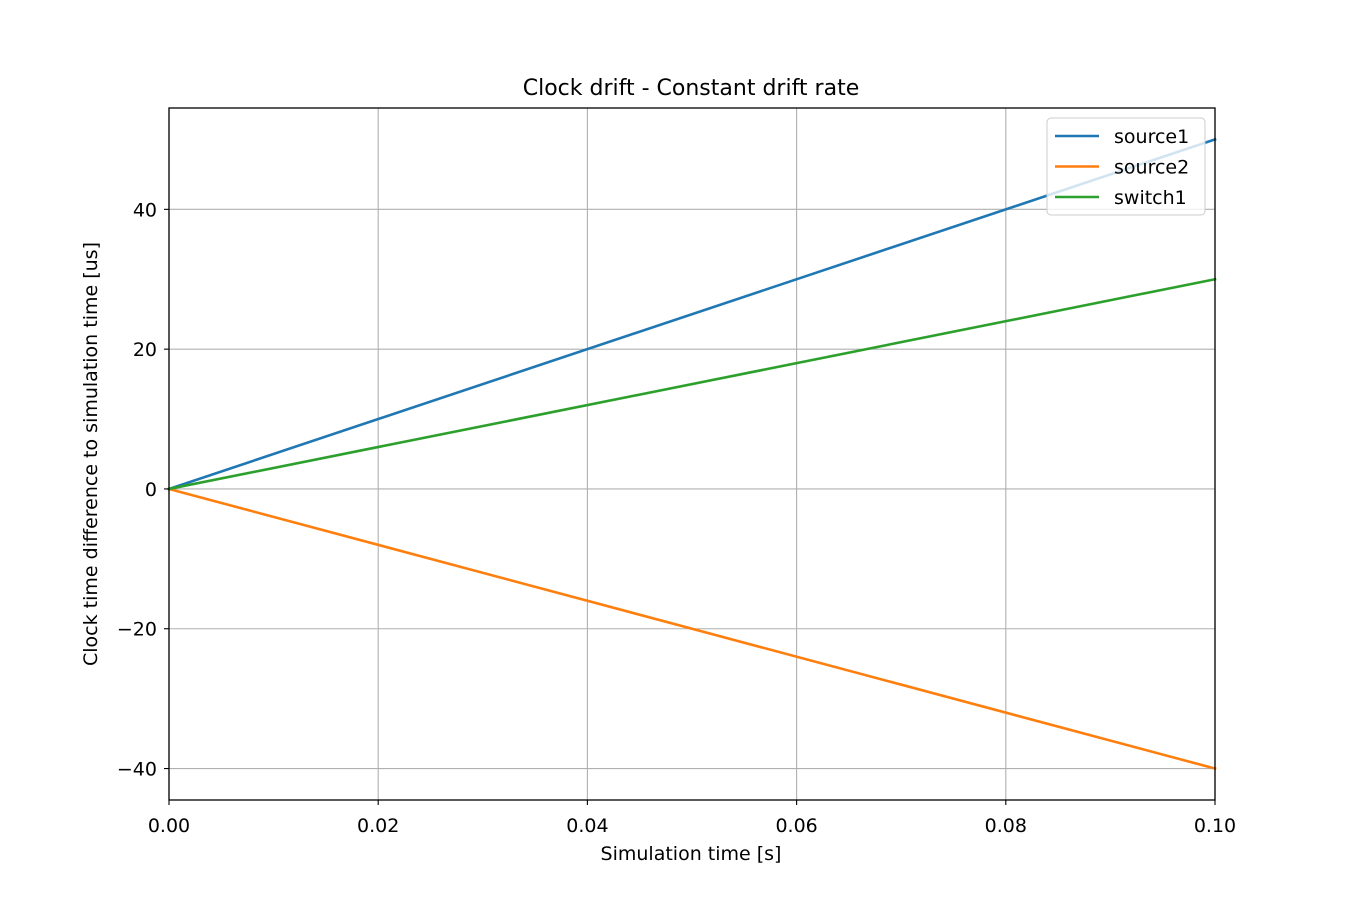 The image size is (1350, 900). I want to click on legend: source1 source2 switch1, so click(1126, 166).